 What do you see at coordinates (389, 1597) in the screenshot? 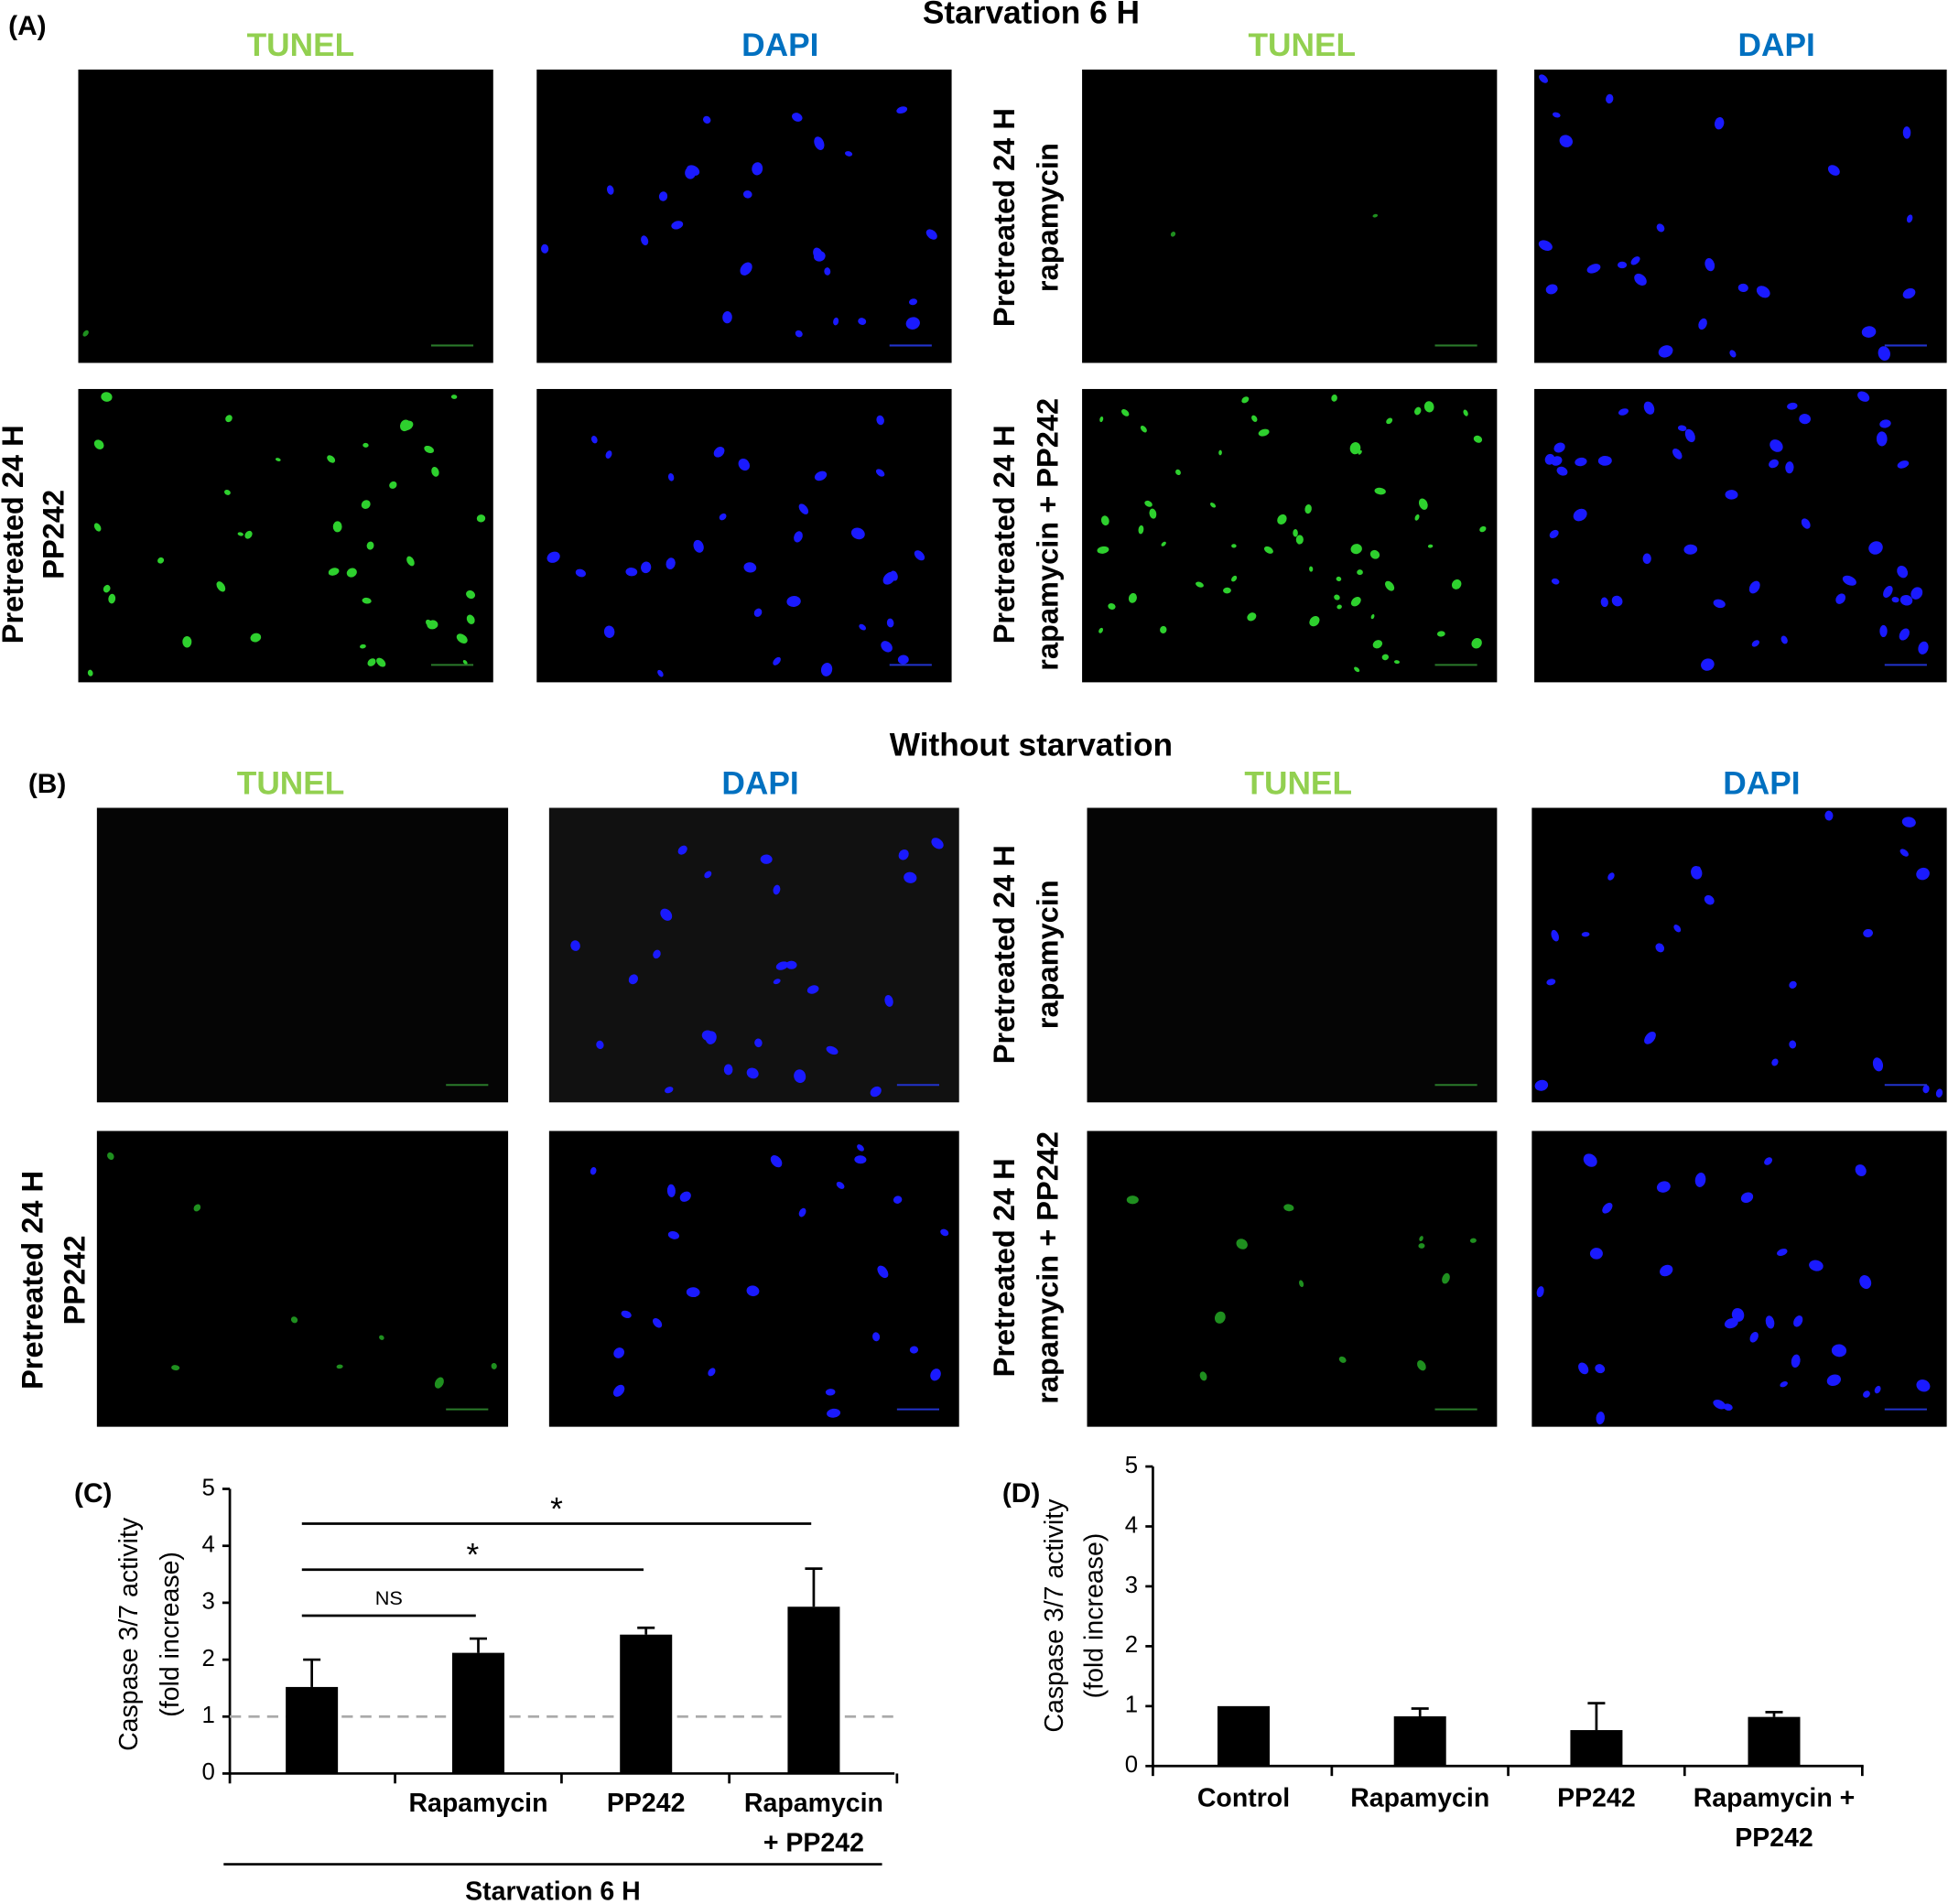
I see `significance-label: NS` at bounding box center [389, 1597].